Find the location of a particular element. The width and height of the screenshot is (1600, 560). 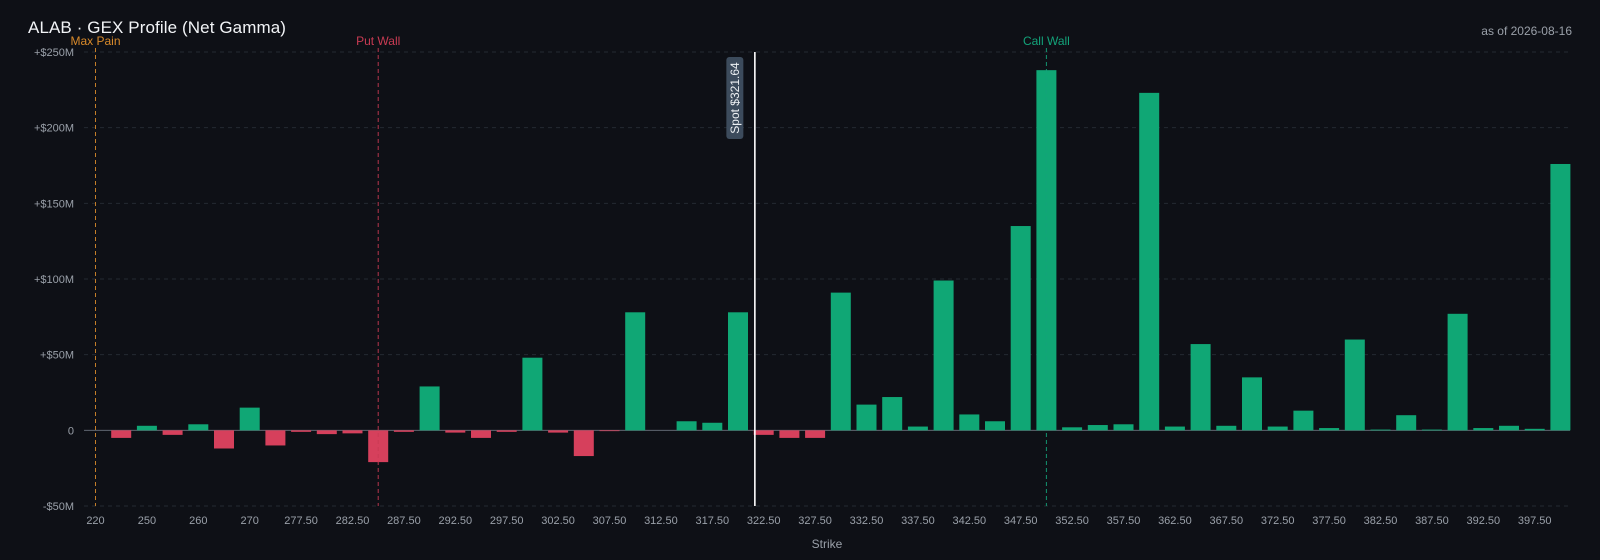

y-tick-label: -$50M is located at coordinates (58, 507).